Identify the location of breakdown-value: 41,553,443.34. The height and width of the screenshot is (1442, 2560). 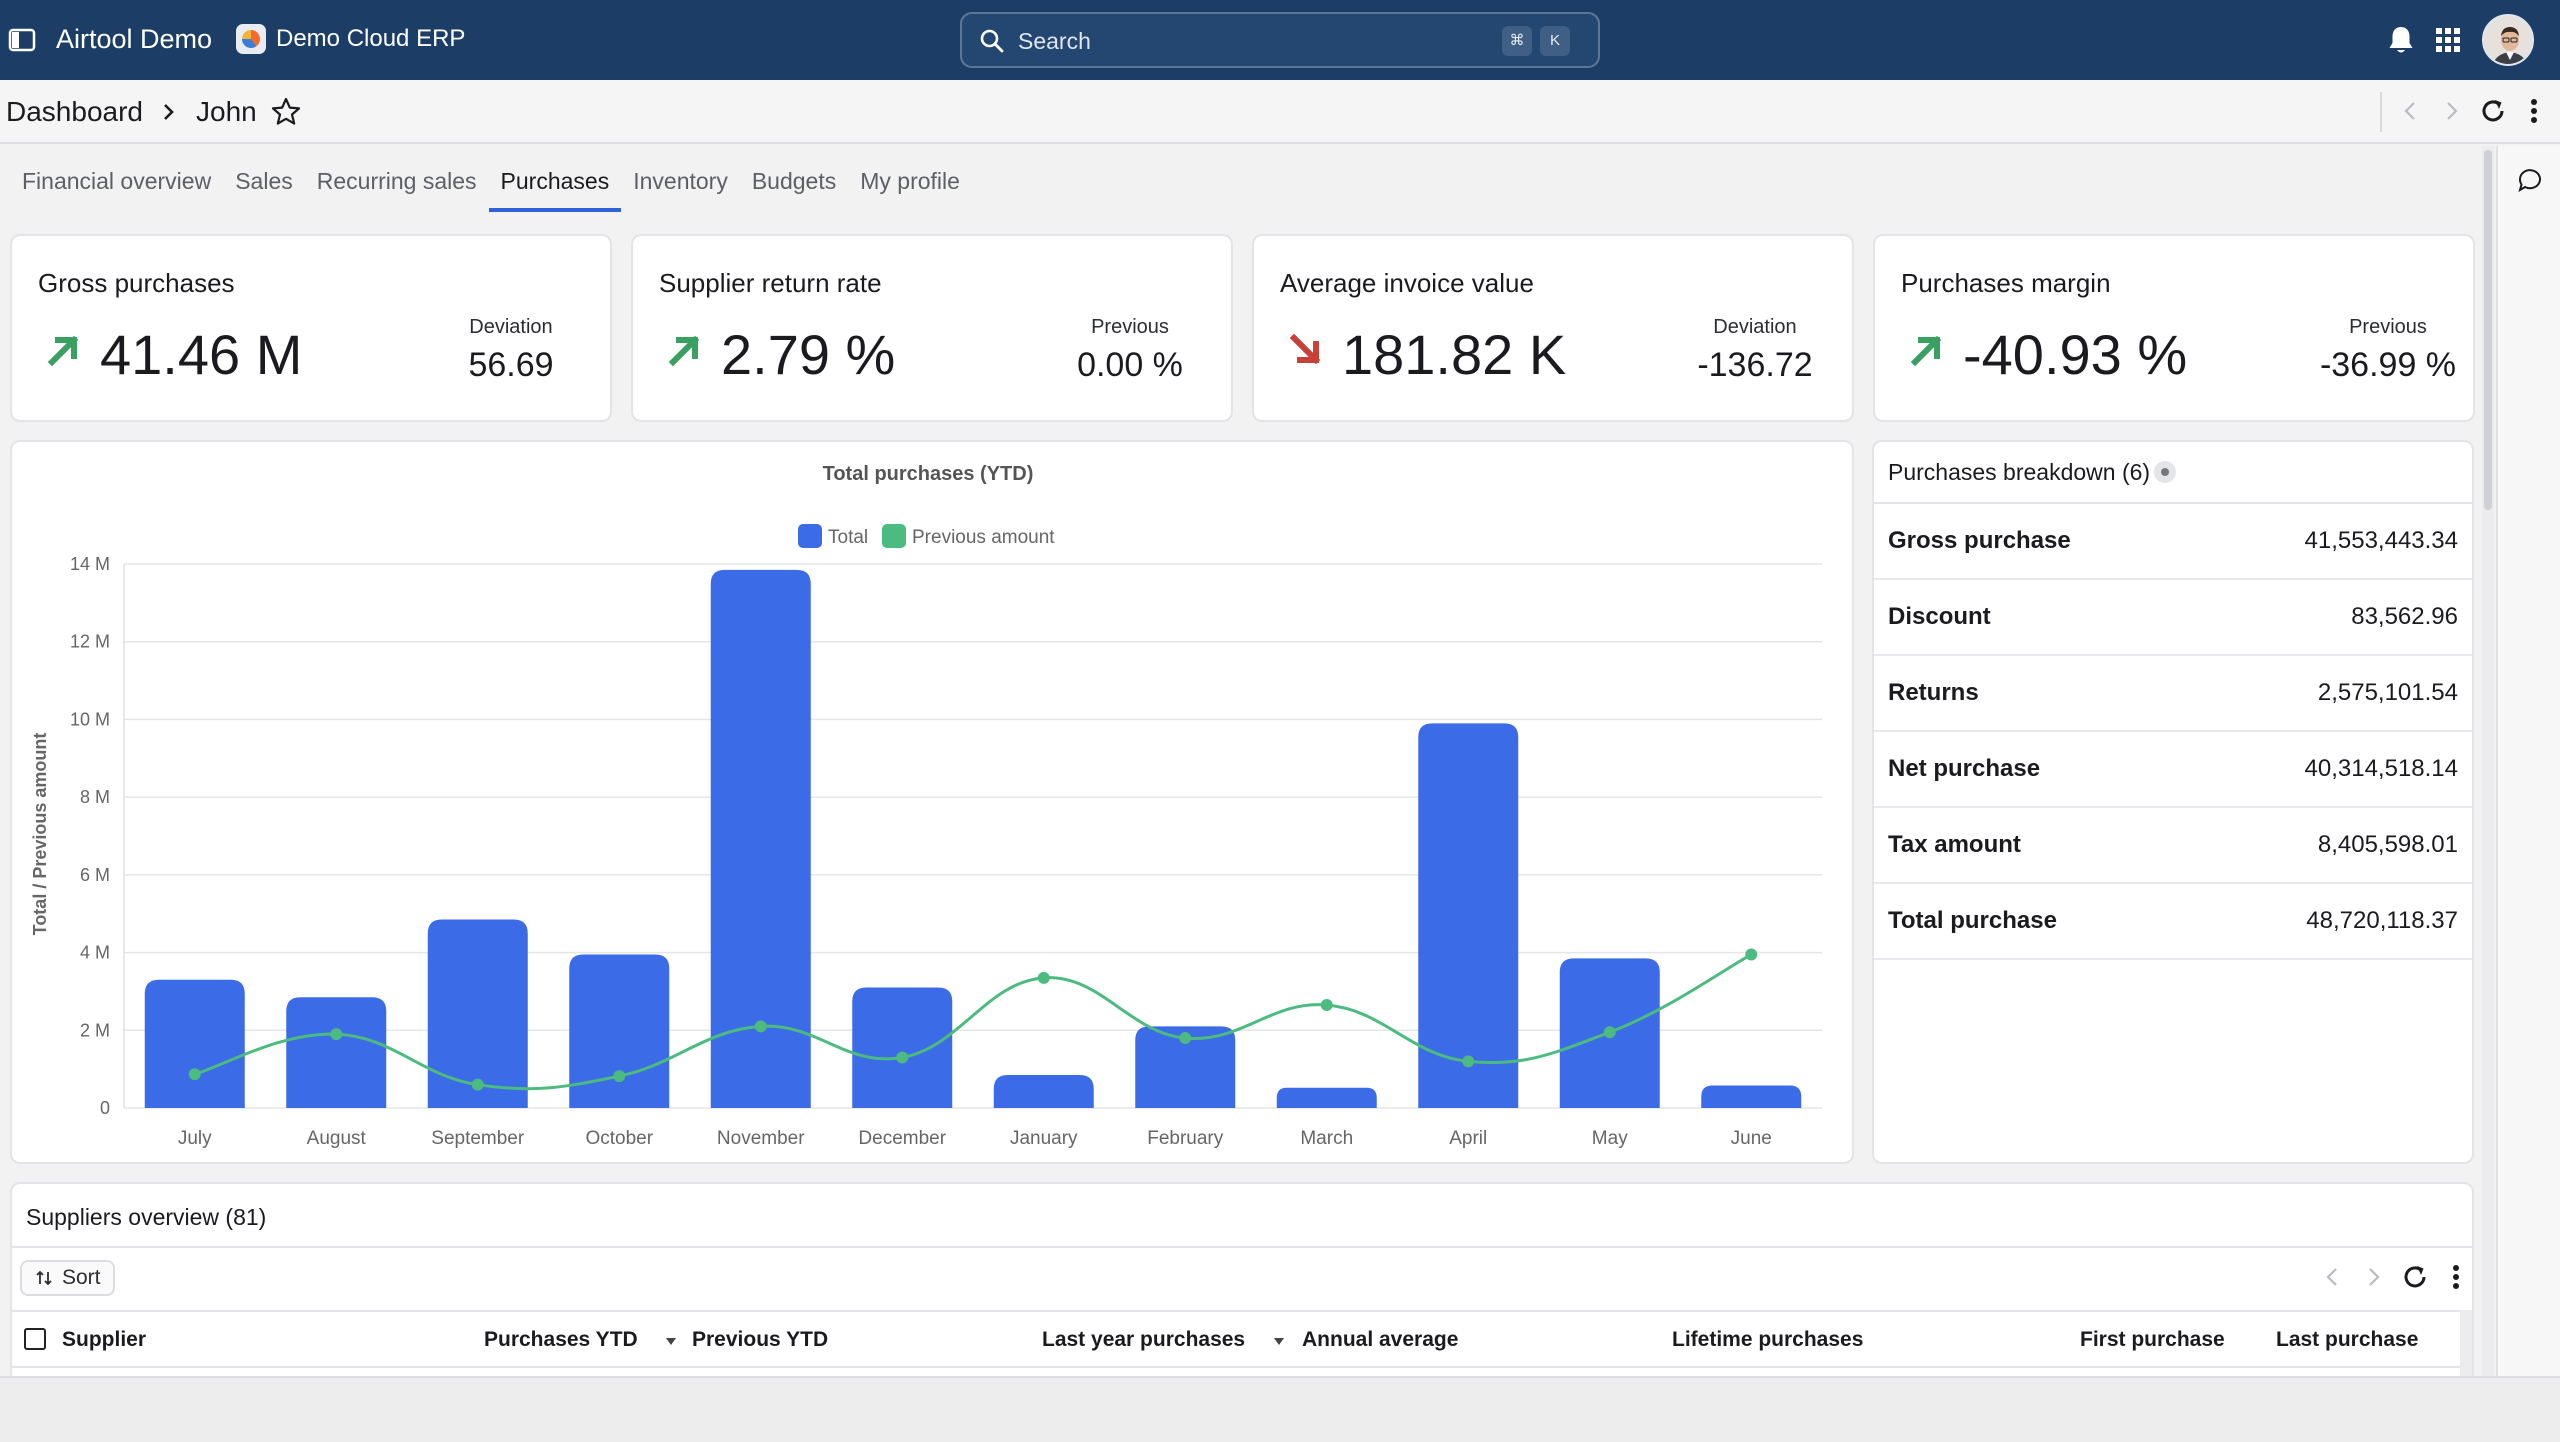
(2381, 540).